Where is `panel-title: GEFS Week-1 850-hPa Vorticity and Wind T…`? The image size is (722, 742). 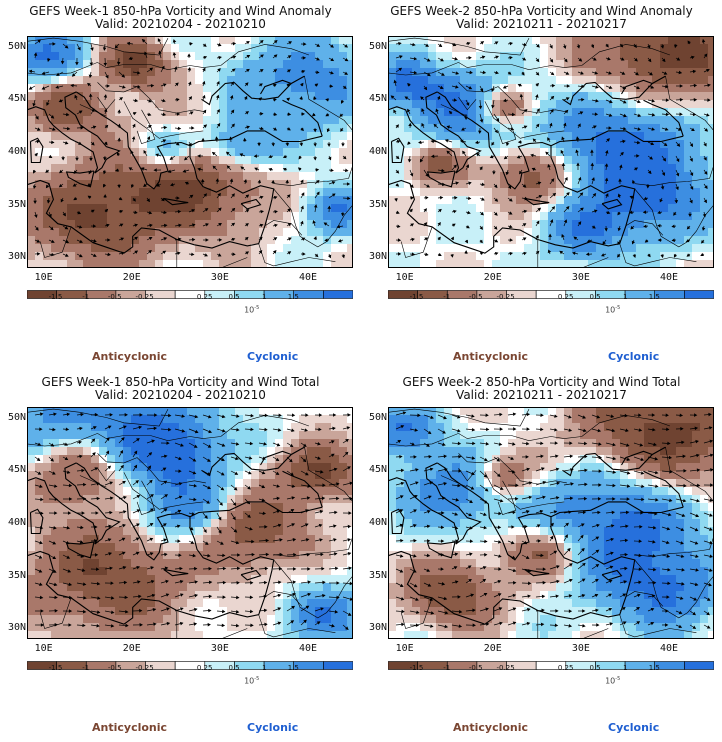 panel-title: GEFS Week-1 850-hPa Vorticity and Wind T… is located at coordinates (180, 382).